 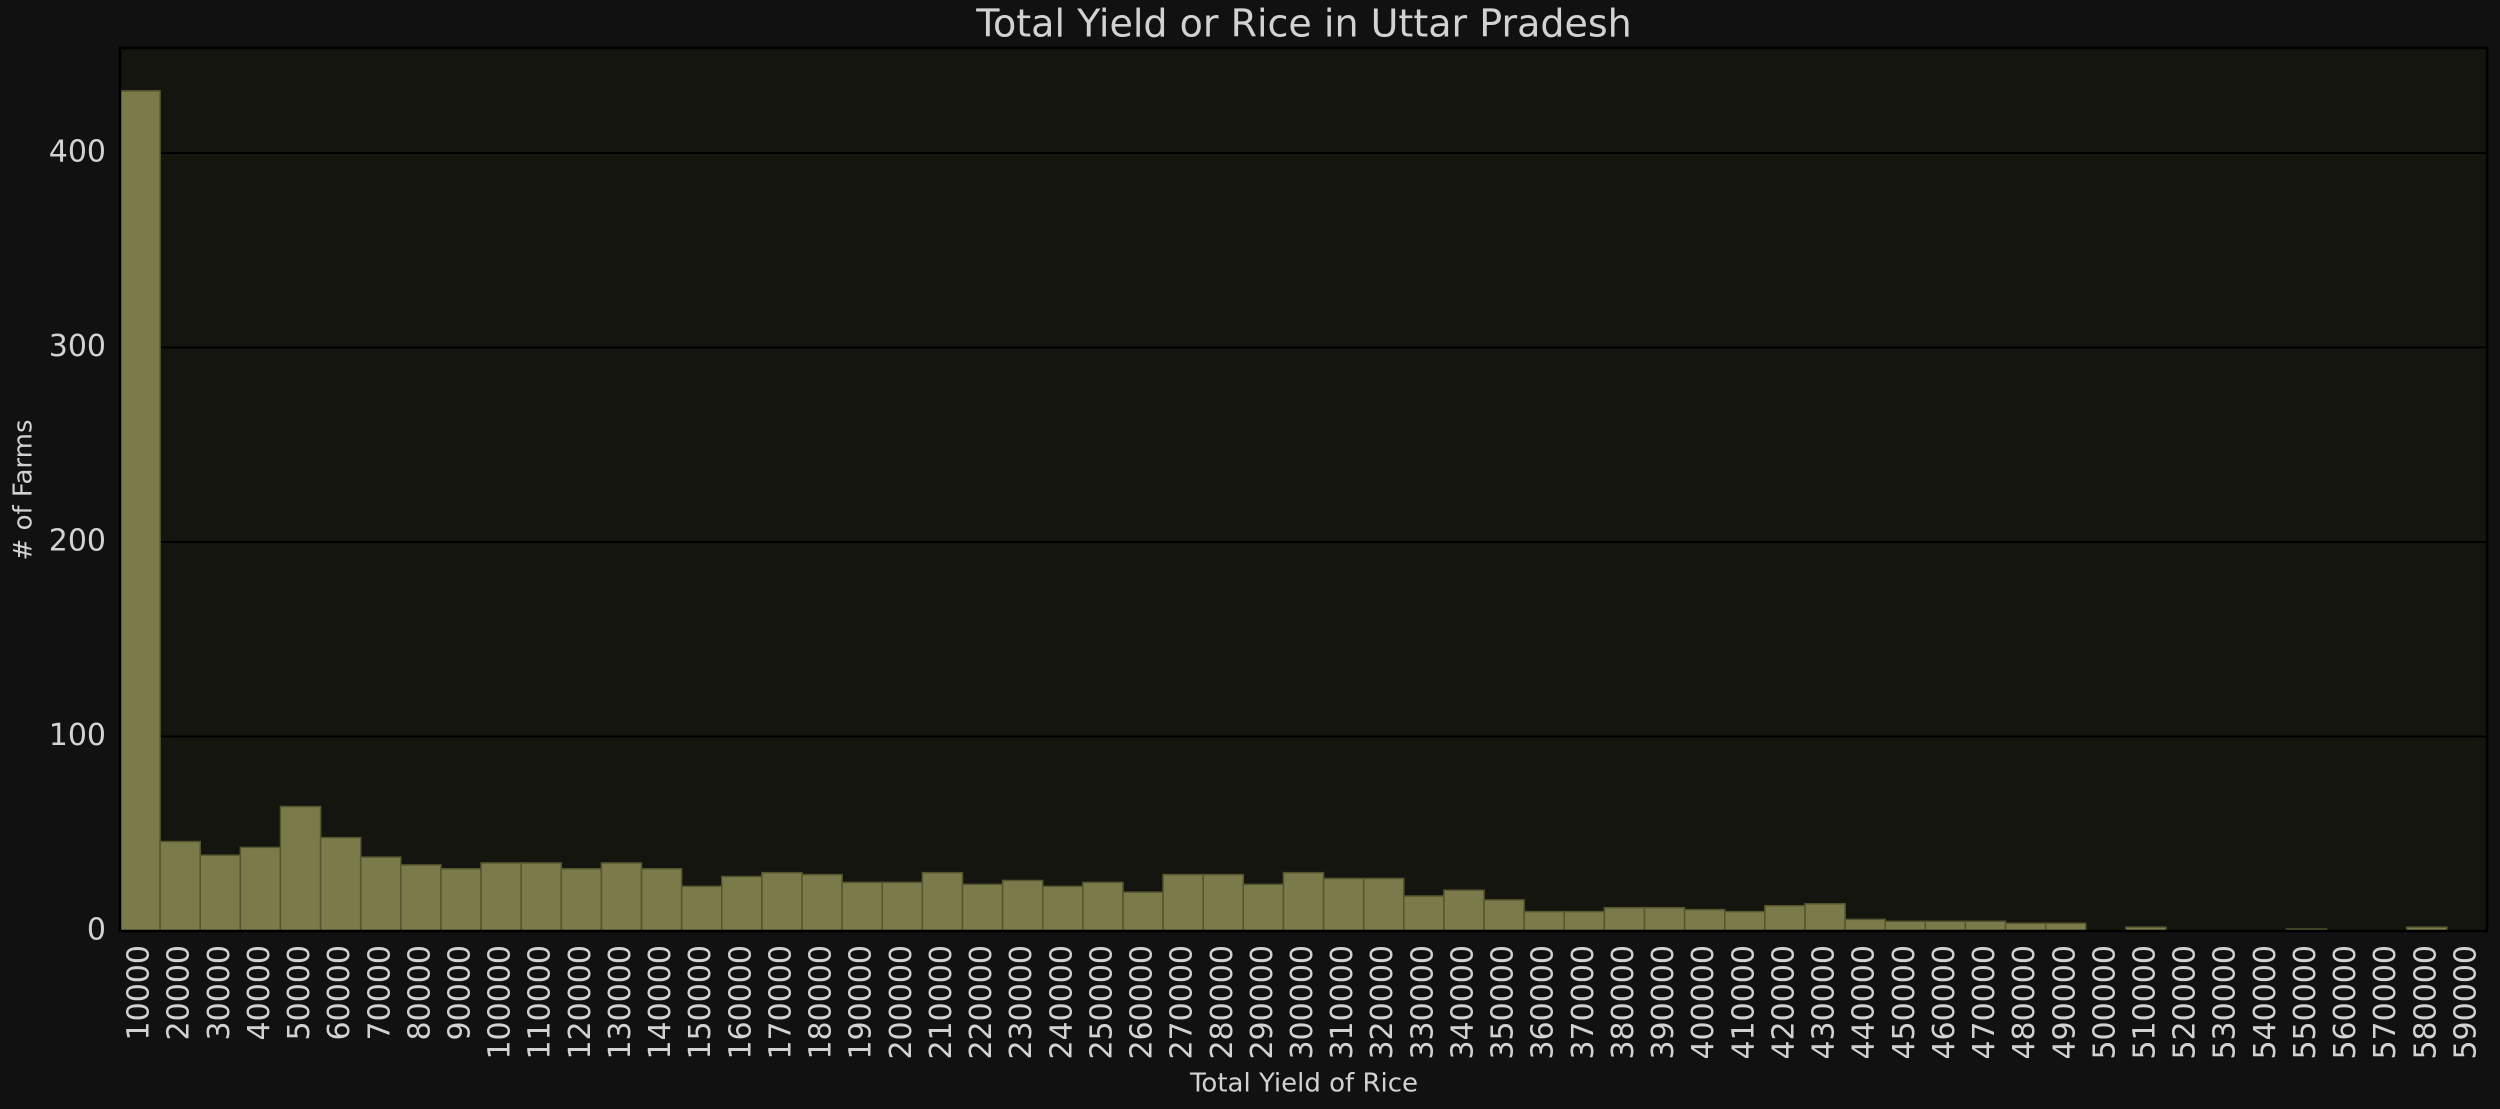 I want to click on x-tick-label: 460000, so click(x=1944, y=1002).